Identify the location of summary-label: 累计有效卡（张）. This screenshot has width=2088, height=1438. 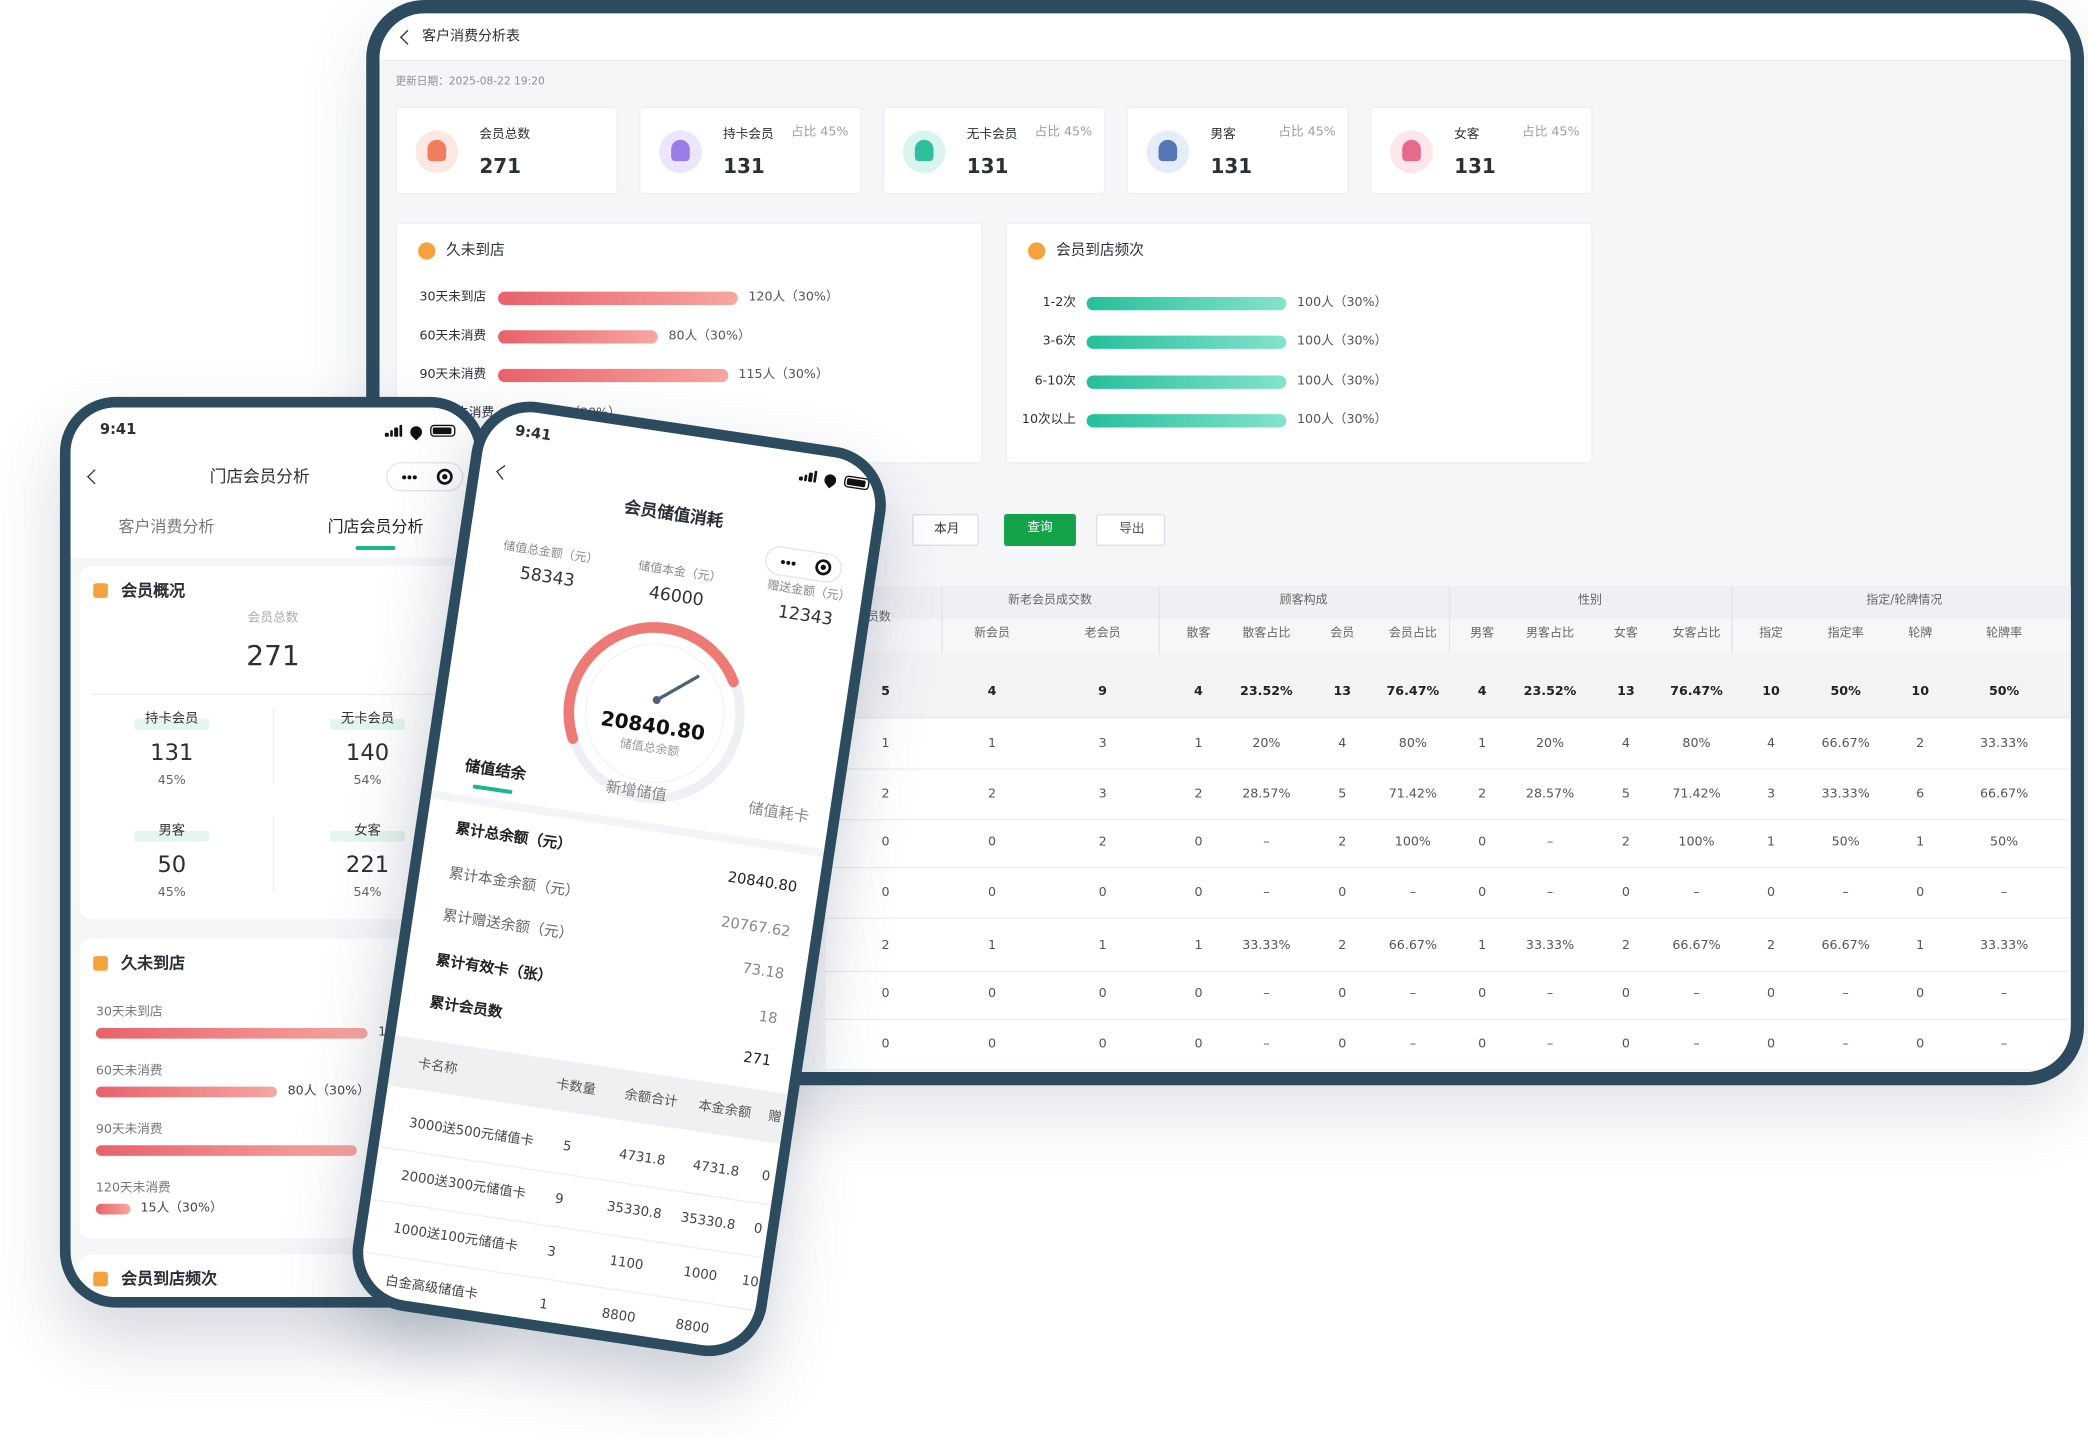
(494, 968).